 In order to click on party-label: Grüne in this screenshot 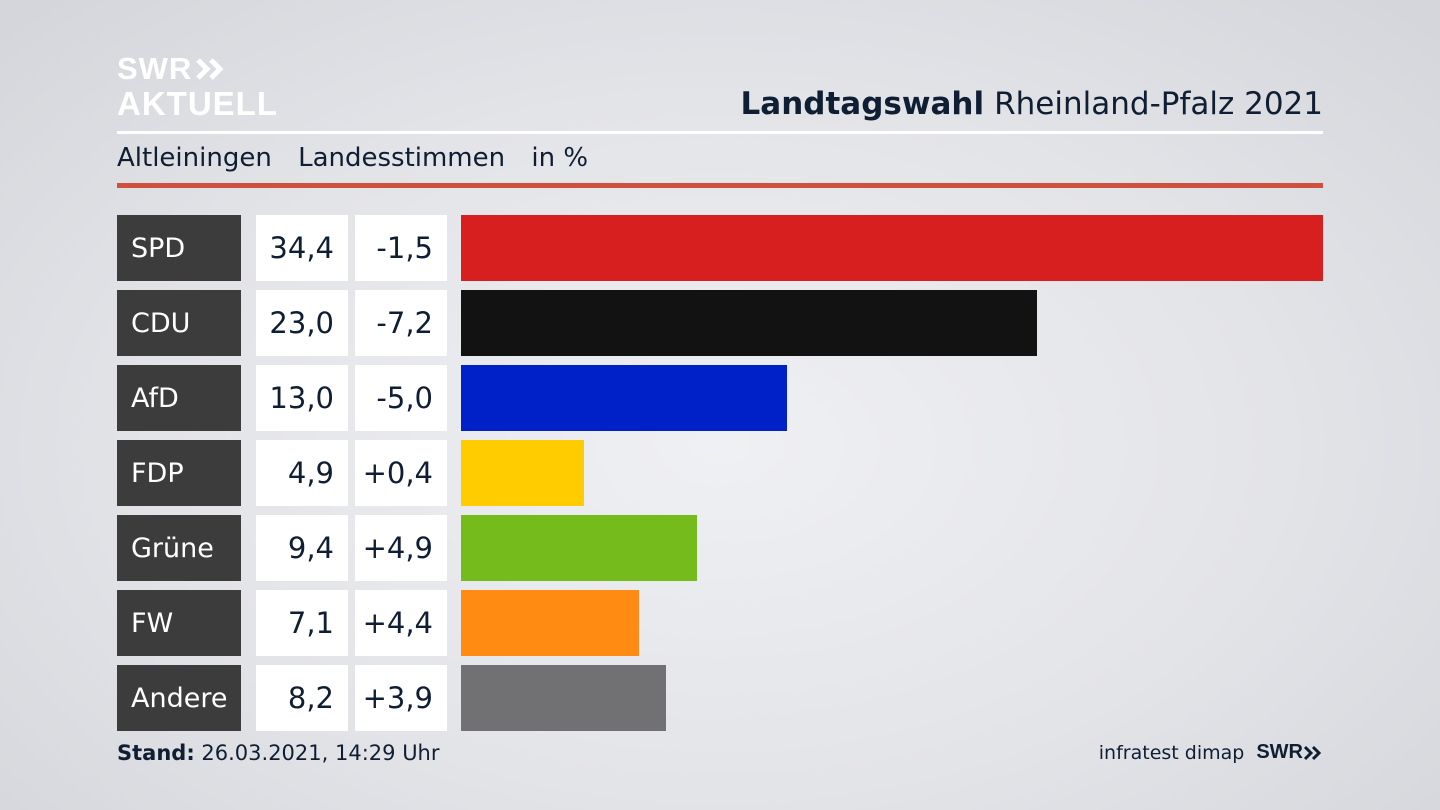, I will do `click(179, 548)`.